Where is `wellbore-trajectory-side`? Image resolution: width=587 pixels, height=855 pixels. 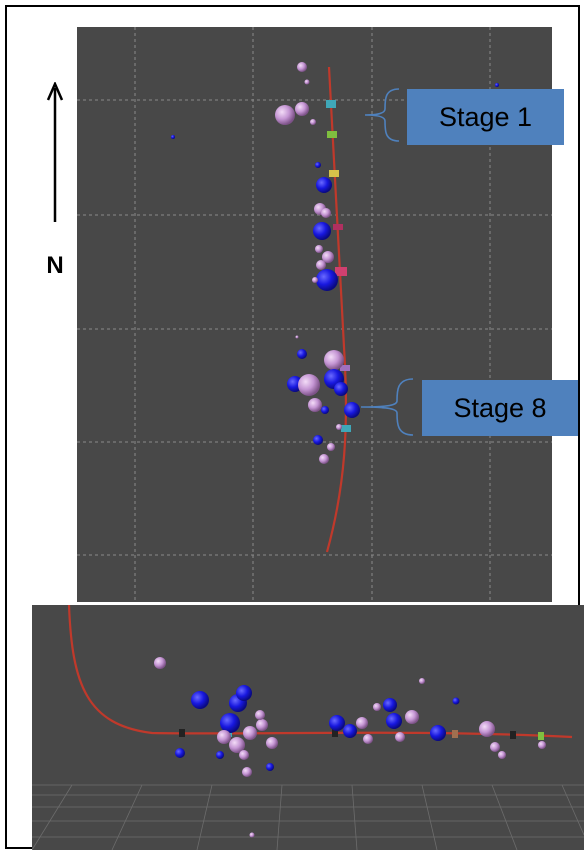 wellbore-trajectory-side is located at coordinates (320, 672).